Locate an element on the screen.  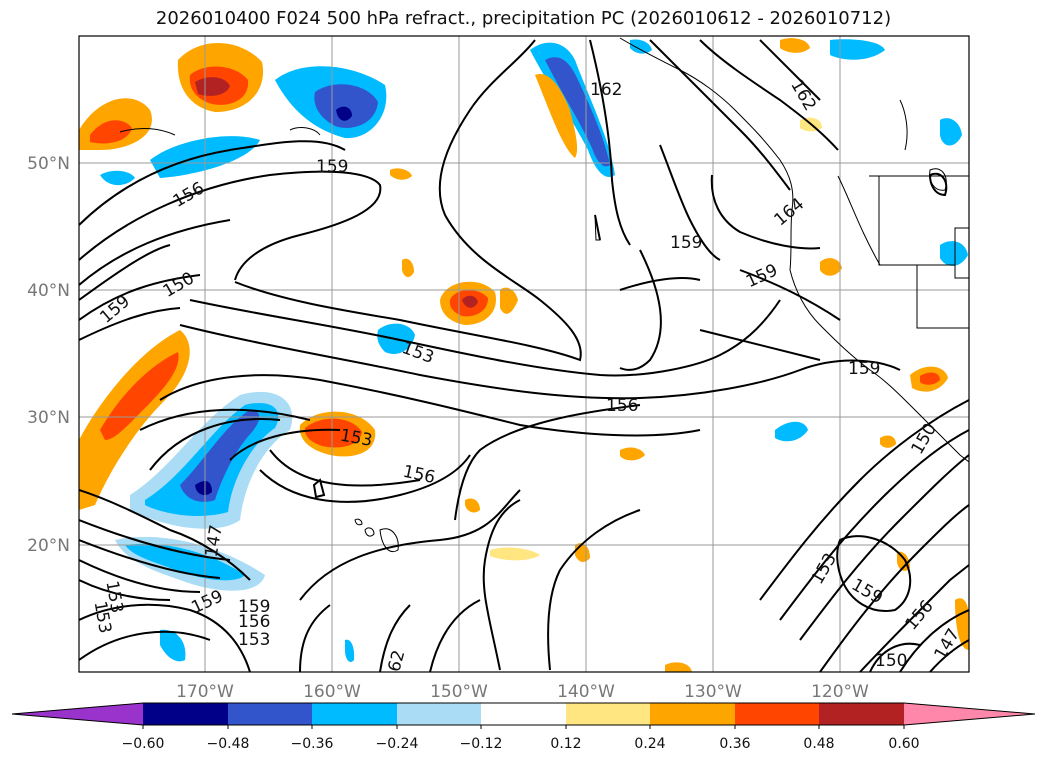
colorbar-extend-high is located at coordinates (969, 714).